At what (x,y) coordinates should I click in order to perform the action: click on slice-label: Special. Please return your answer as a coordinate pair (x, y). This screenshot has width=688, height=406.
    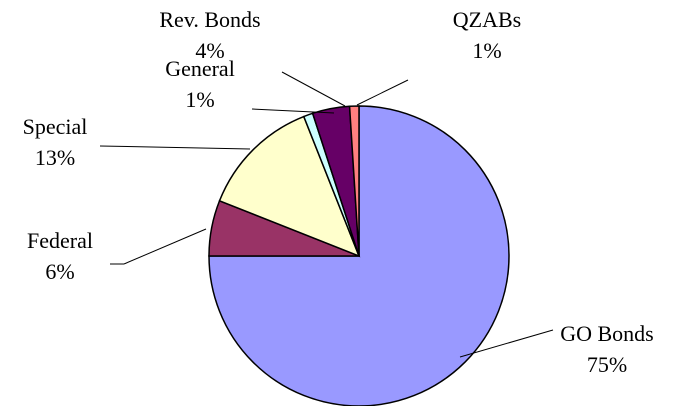
    Looking at the image, I should click on (55, 126).